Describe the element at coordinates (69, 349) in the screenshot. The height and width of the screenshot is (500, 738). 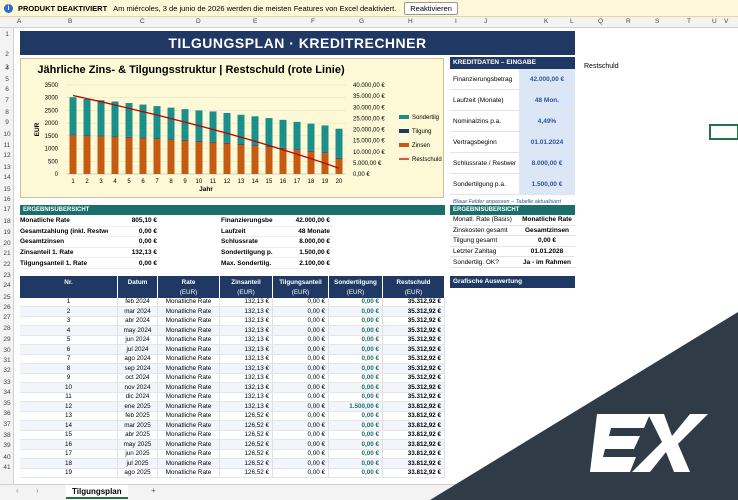
I see `table-cell: 6` at that location.